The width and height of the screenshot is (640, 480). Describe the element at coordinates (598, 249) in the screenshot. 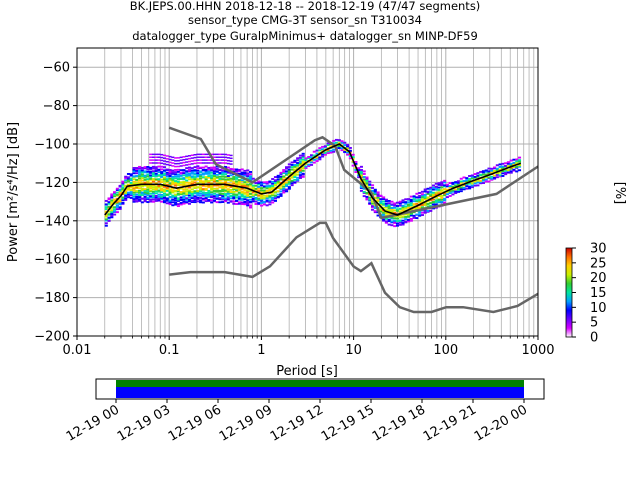

I see `colorbar-tick-label: 30` at that location.